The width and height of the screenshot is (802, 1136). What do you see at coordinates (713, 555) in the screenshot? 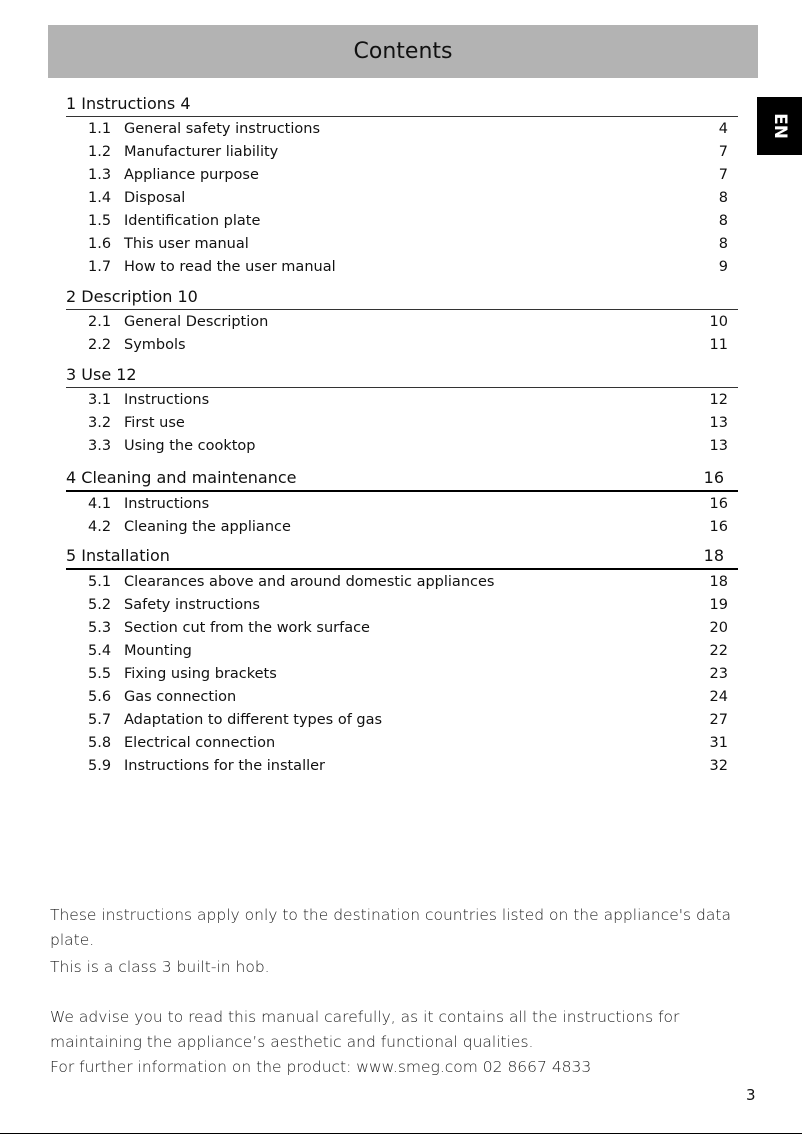
I see `section-page: 18` at bounding box center [713, 555].